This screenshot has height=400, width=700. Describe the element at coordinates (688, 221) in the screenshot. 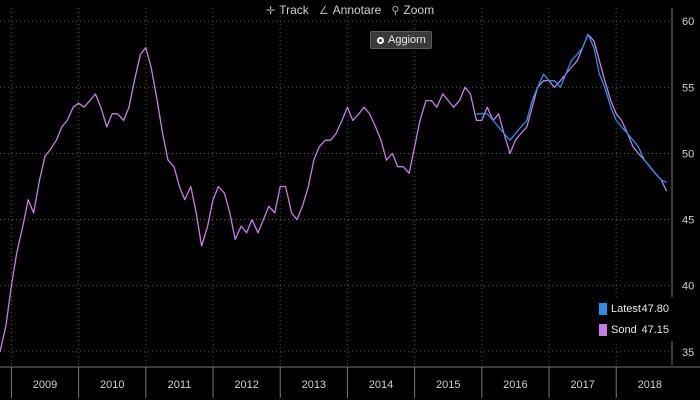

I see `y-tick-label: 45` at that location.